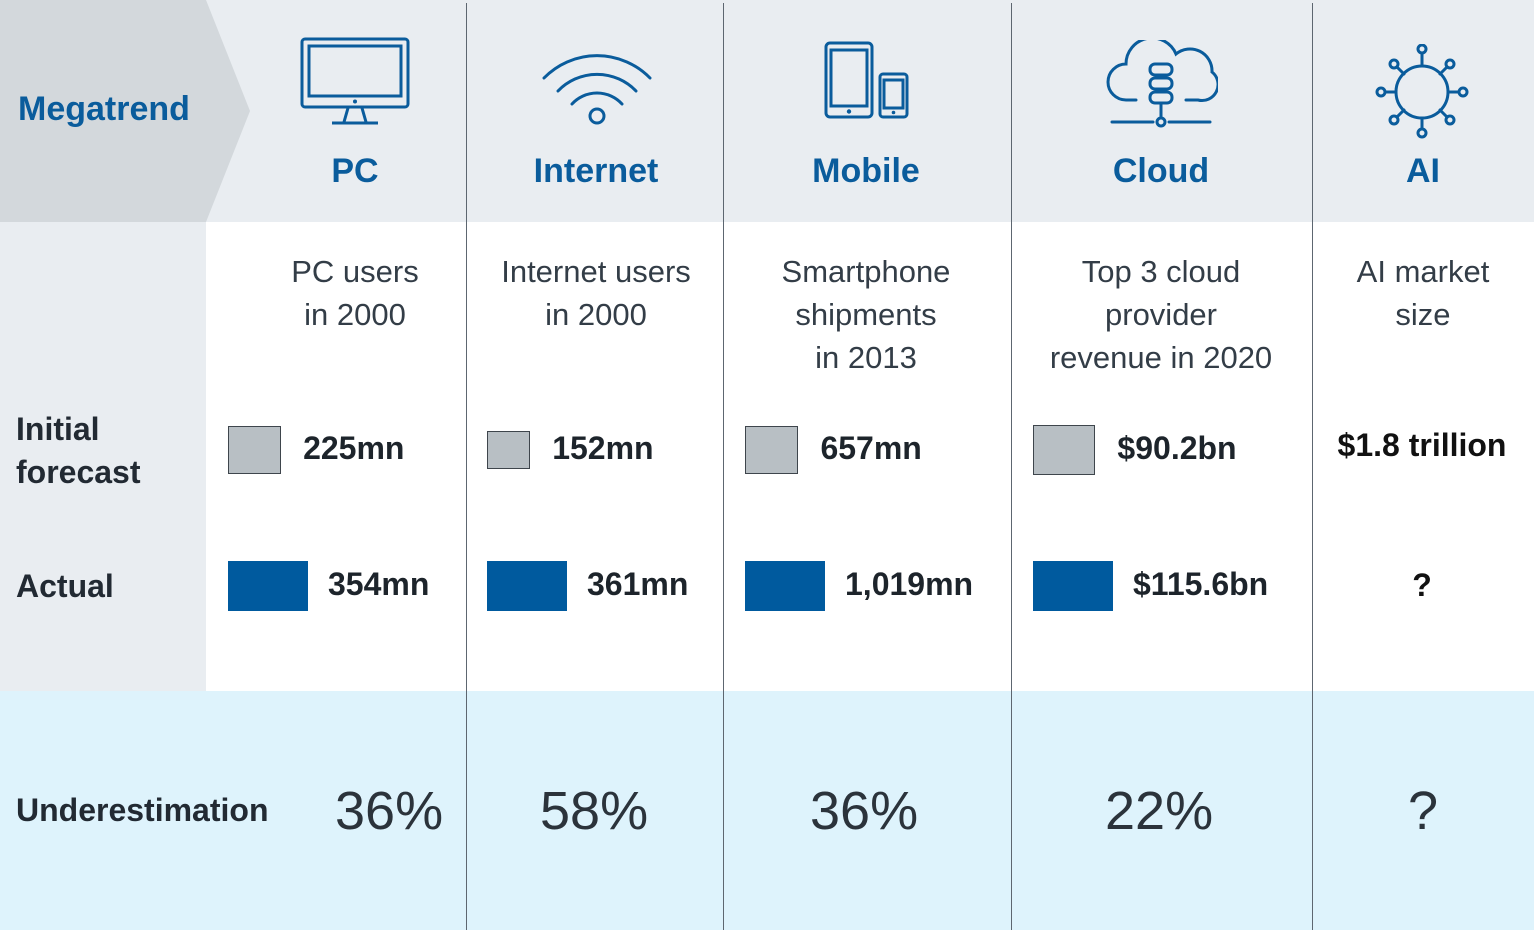  What do you see at coordinates (1162, 84) in the screenshot?
I see `cloud-server-icon` at bounding box center [1162, 84].